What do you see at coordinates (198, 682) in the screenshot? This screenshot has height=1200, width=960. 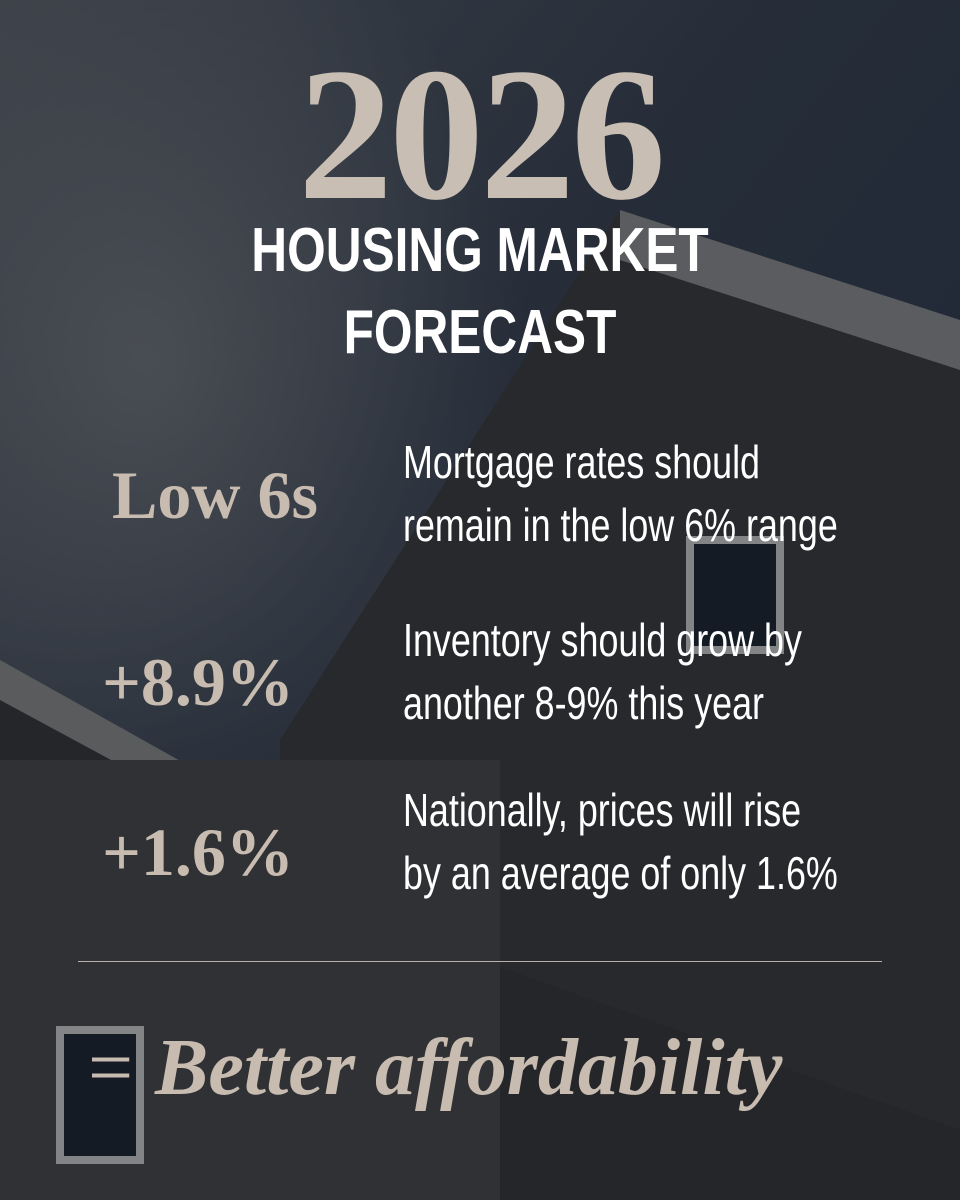 I see `stat-figure: +8.9%` at bounding box center [198, 682].